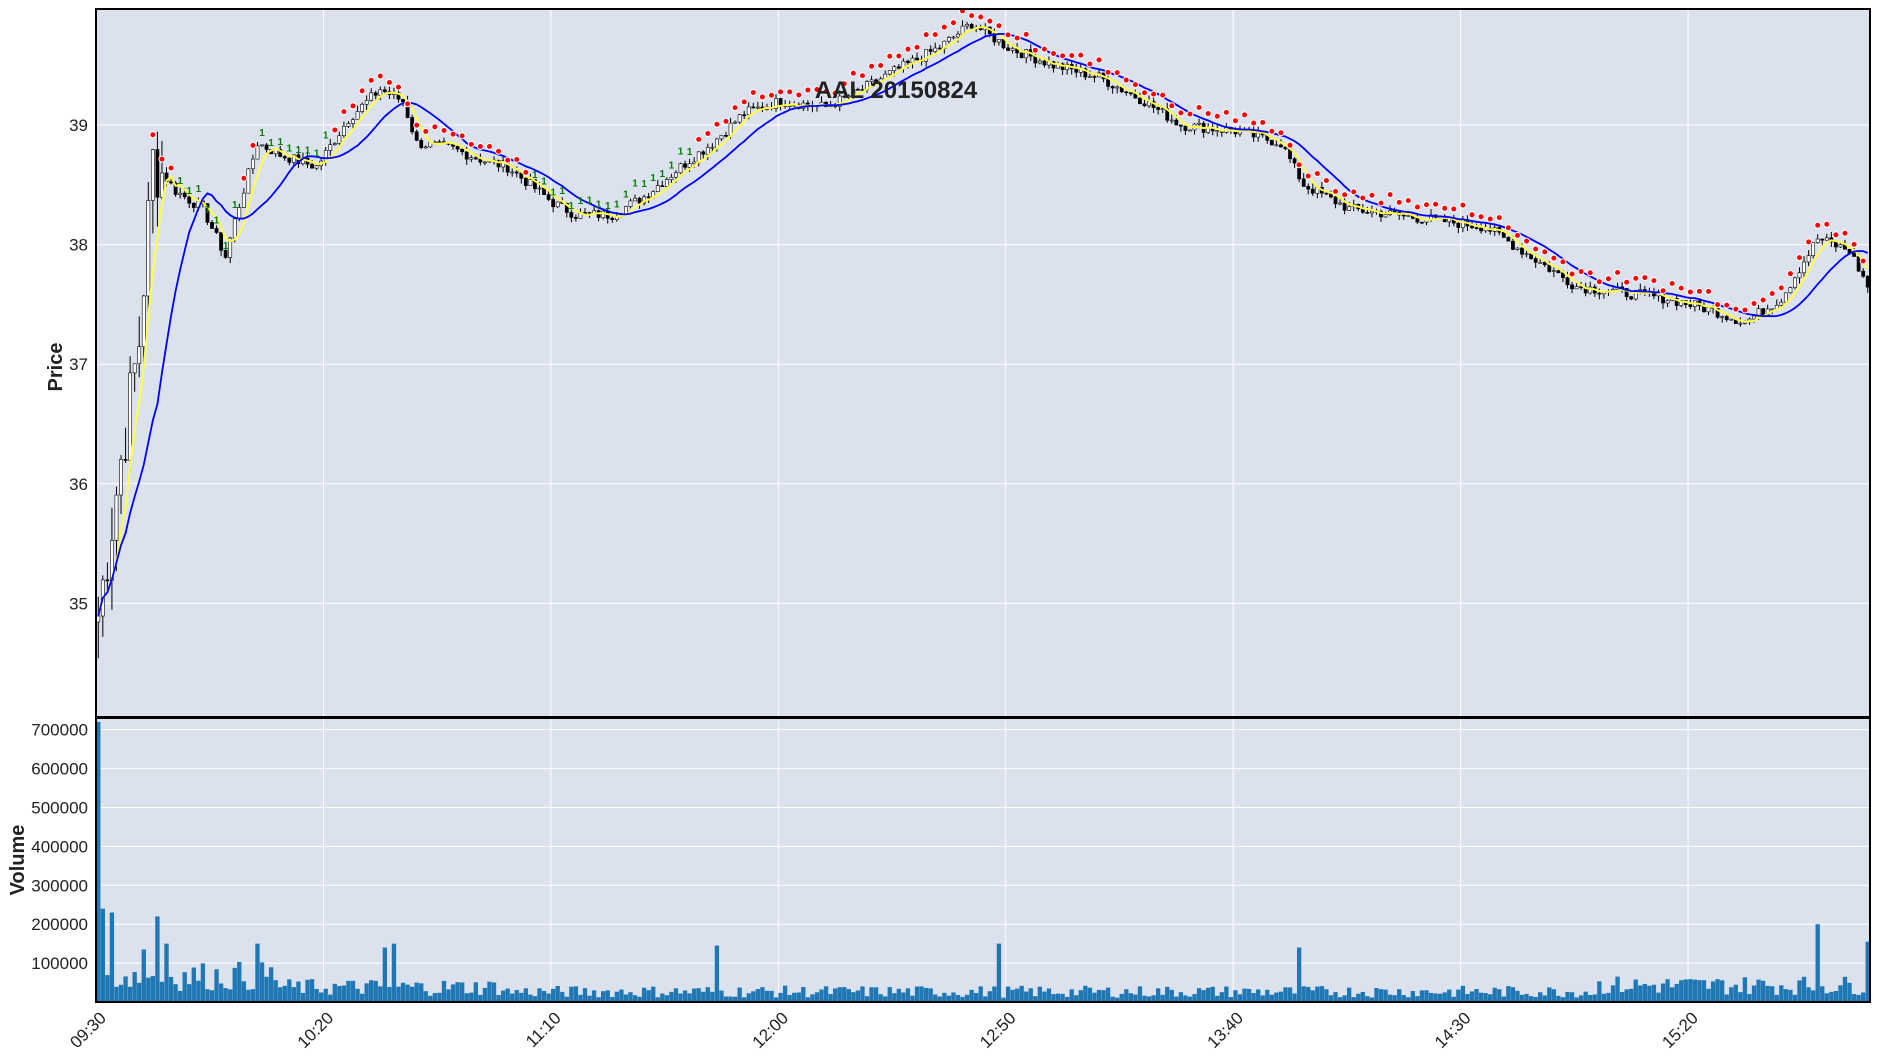 This screenshot has height=1057, width=1879. What do you see at coordinates (59, 963) in the screenshot?
I see `volume-tick-label: 100000` at bounding box center [59, 963].